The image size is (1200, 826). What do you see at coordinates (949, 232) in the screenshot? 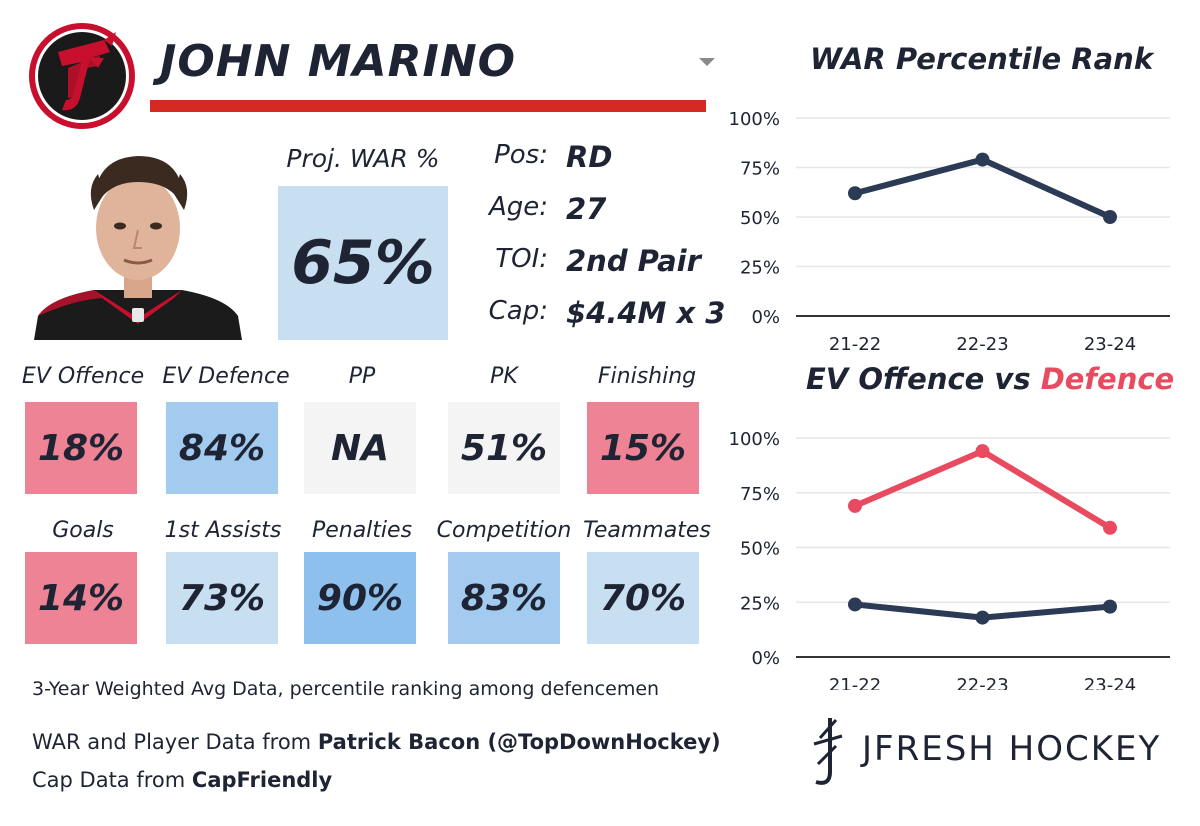
I see `war-percentile-chart: 0% 25% 50% 75% 100% 21-22 22-23 23-24` at bounding box center [949, 232].